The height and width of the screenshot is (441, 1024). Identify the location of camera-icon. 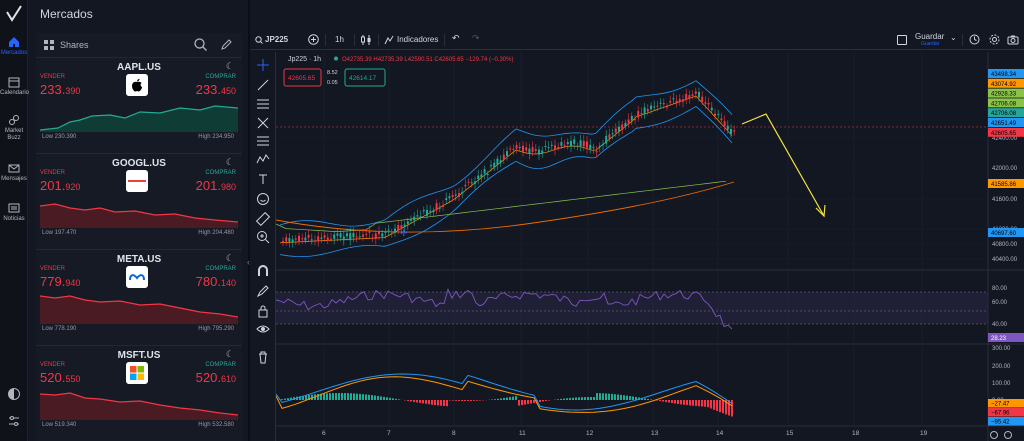
(1013, 39).